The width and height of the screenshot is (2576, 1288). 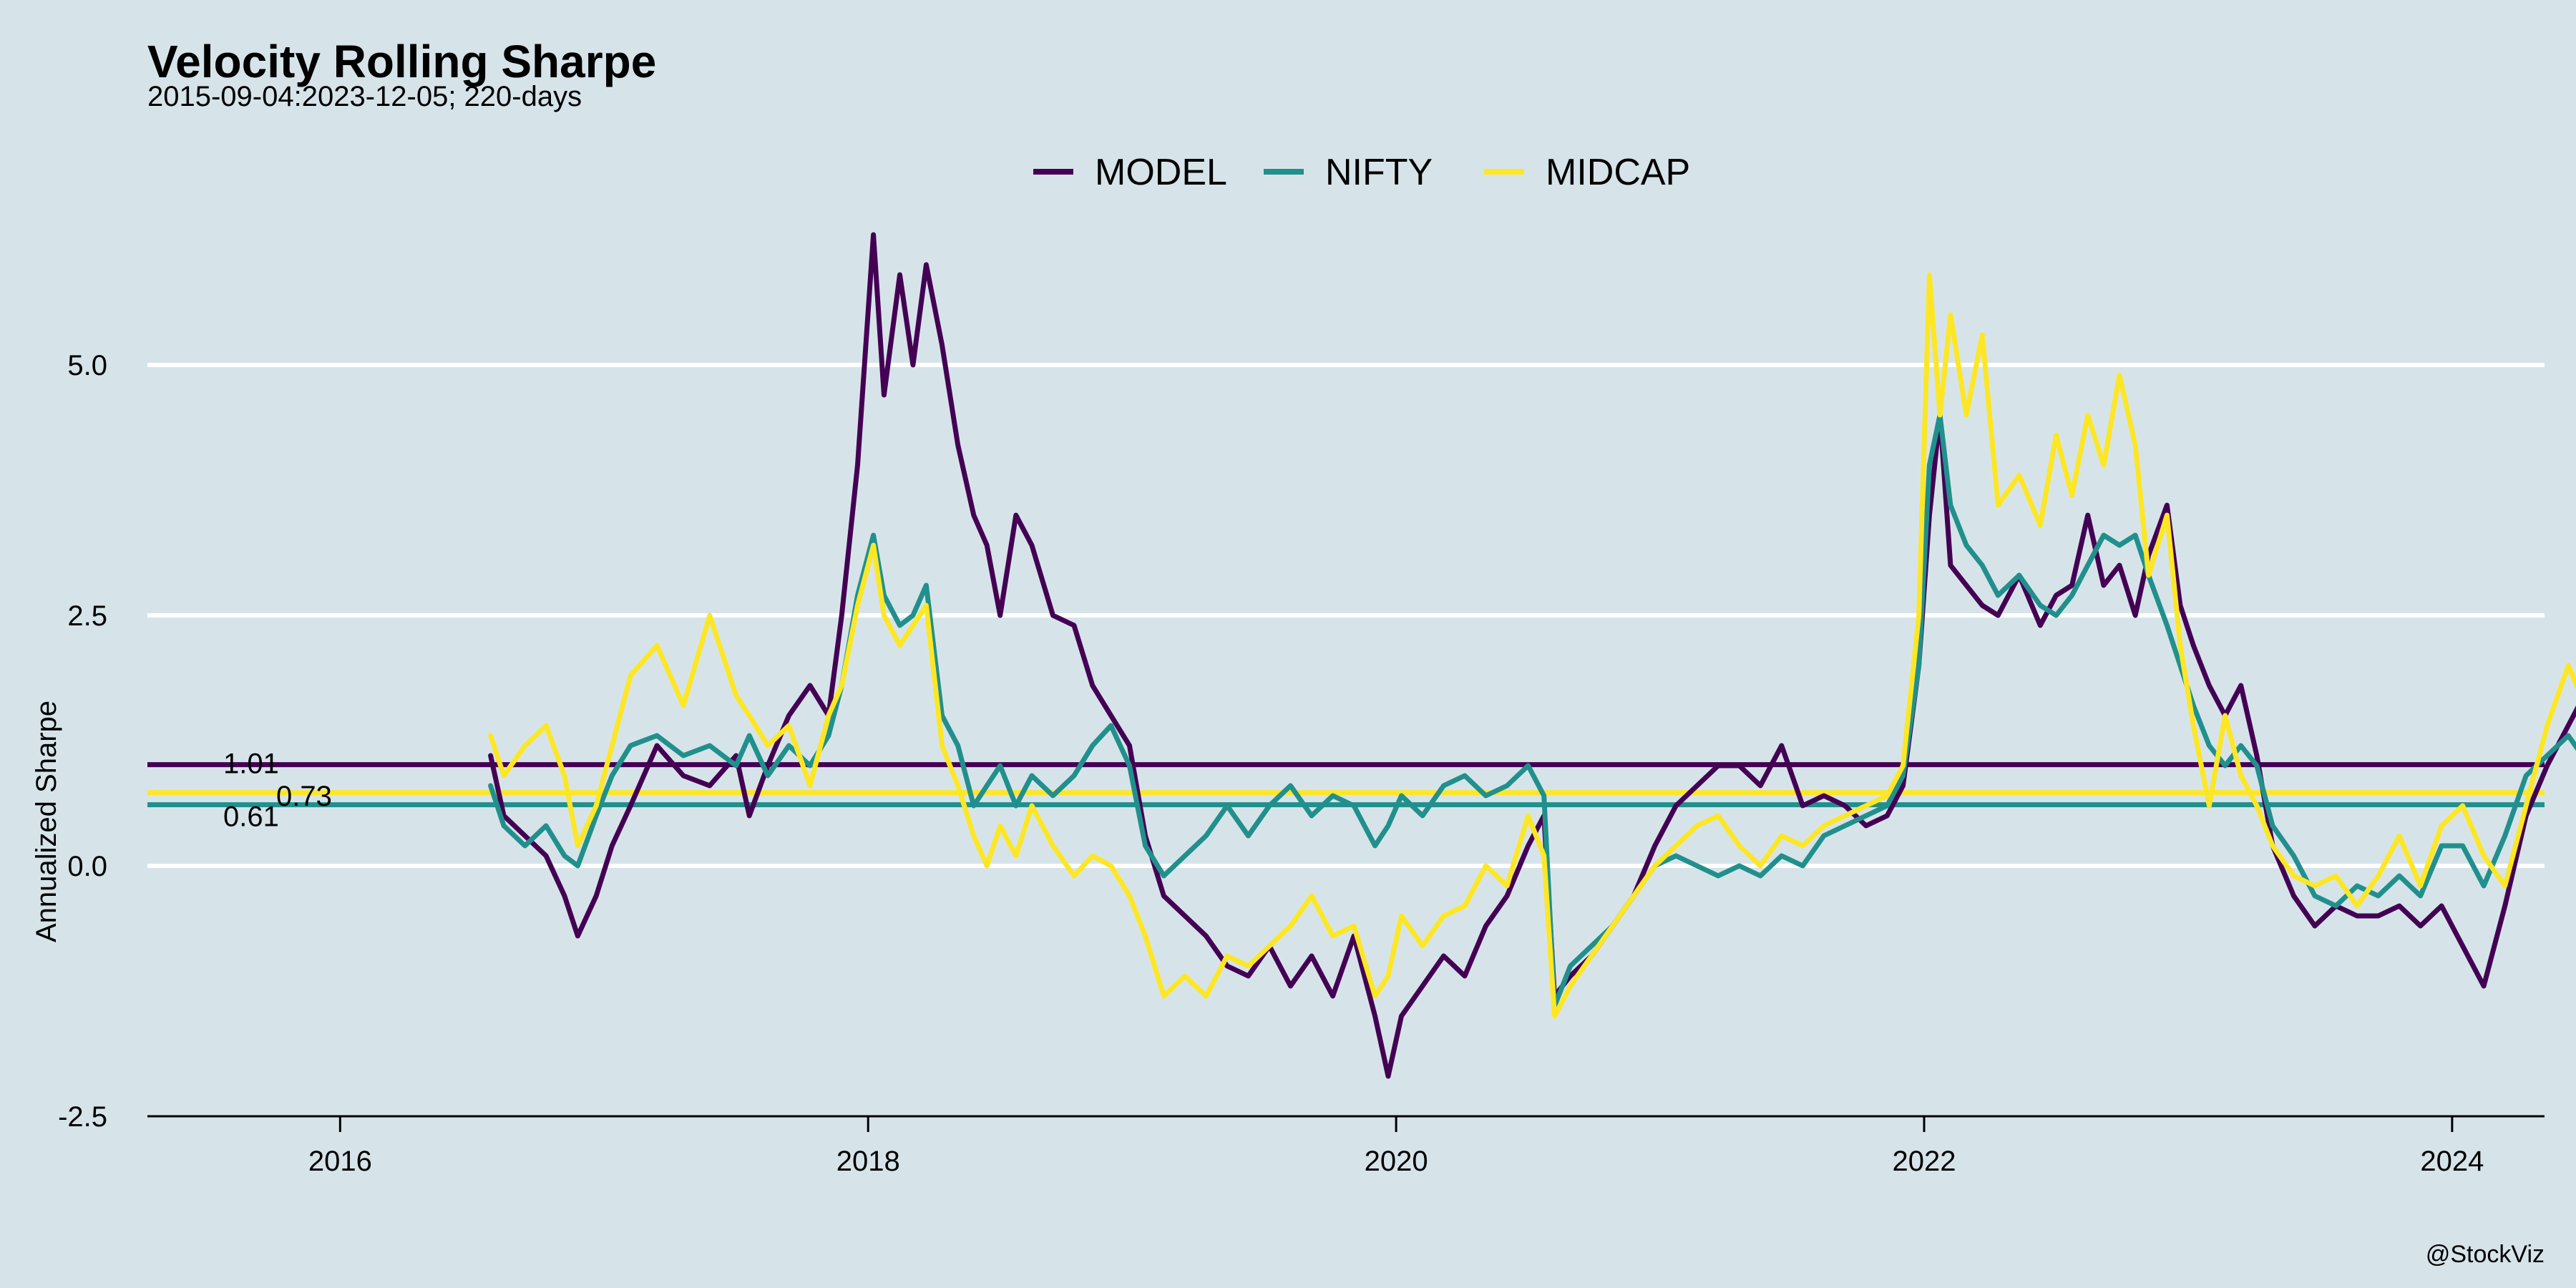 What do you see at coordinates (868, 1161) in the screenshot?
I see `x-tick-label: 2018` at bounding box center [868, 1161].